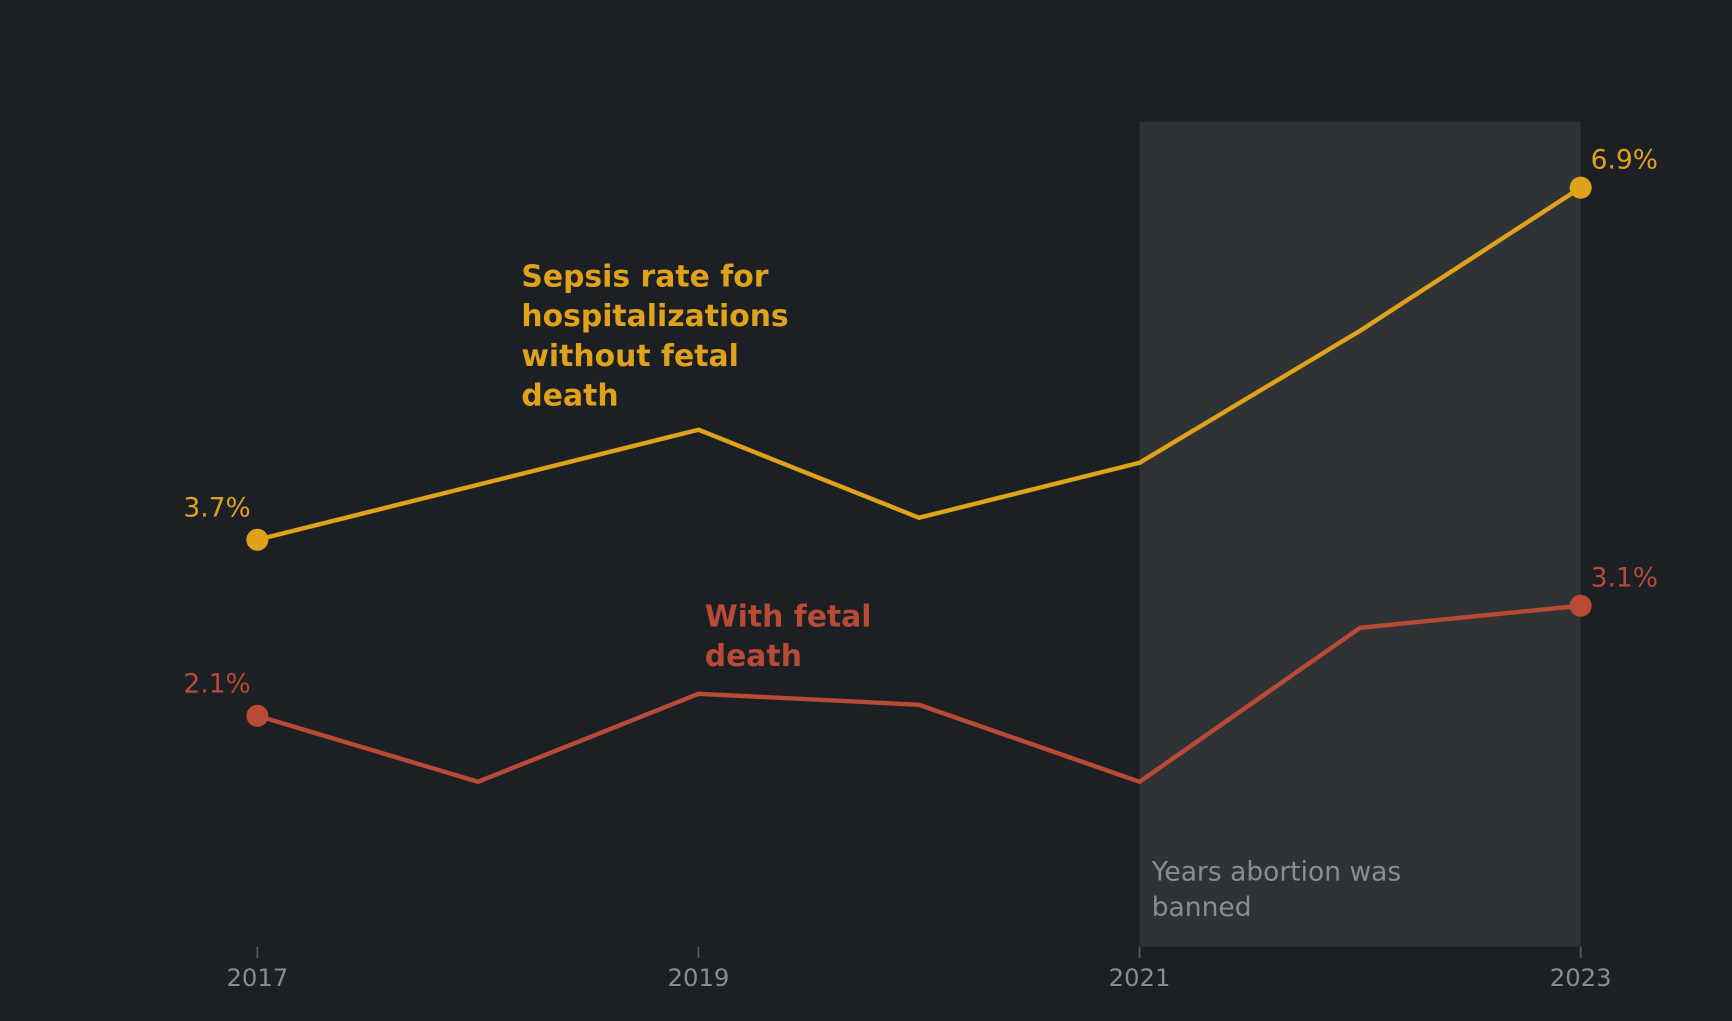 This screenshot has width=1732, height=1021. I want to click on series-label-box: With fetal death, so click(788, 636).